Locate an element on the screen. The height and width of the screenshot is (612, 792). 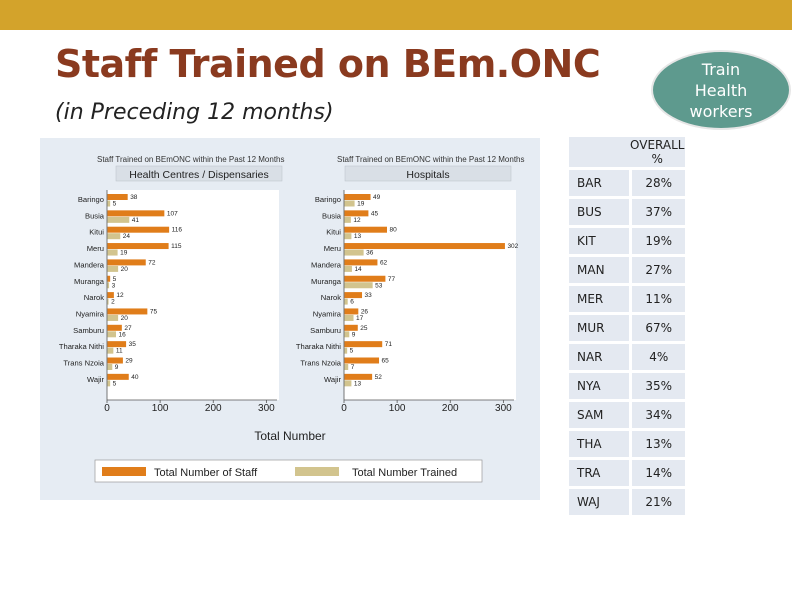
county-code: WAJ is located at coordinates (599, 502).